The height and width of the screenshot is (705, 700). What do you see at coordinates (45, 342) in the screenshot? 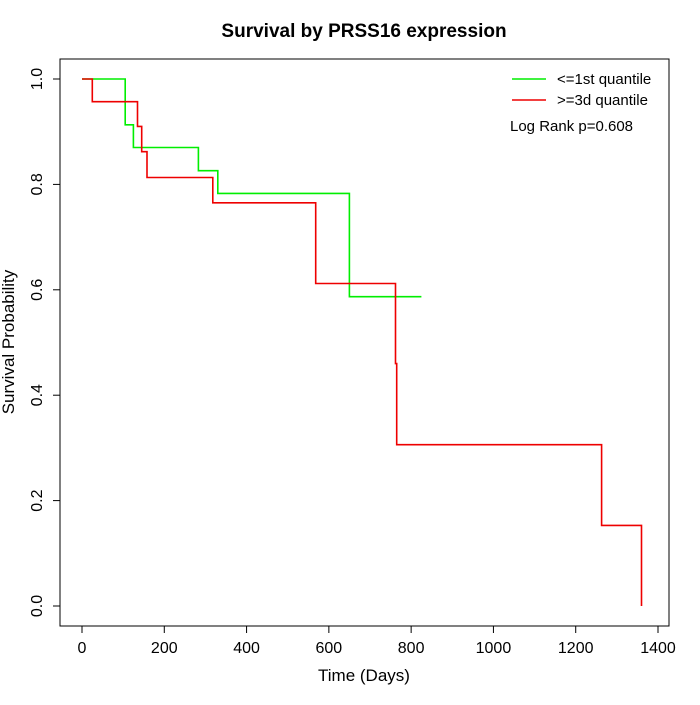
I see `y-axis: 0.0 0.2 0.4 0.6 0.8 1.0` at bounding box center [45, 342].